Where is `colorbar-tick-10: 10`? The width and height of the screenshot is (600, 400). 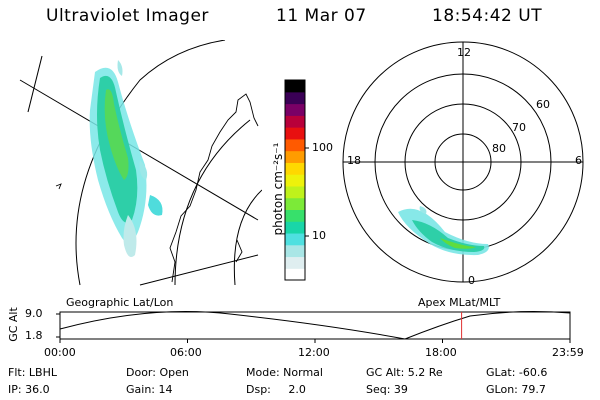
colorbar-tick-10: 10 is located at coordinates (319, 235).